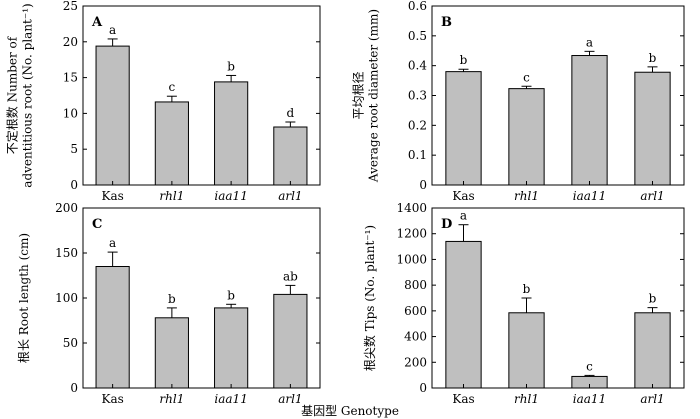 Image resolution: width=700 pixels, height=419 pixels. Describe the element at coordinates (291, 113) in the screenshot. I see `significance-letter: d` at that location.